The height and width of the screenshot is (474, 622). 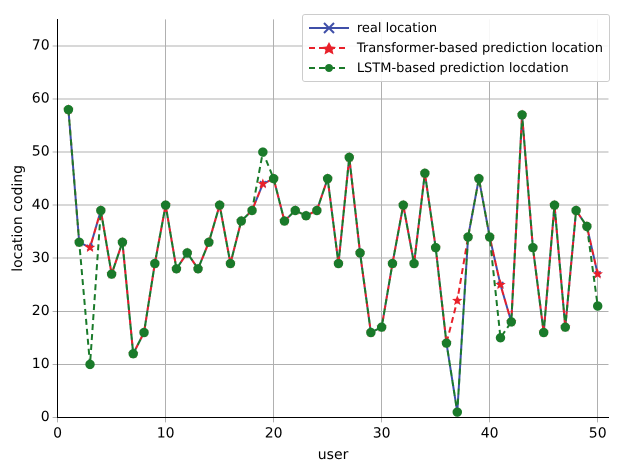 I want to click on x-tick-label: 20, so click(x=273, y=433).